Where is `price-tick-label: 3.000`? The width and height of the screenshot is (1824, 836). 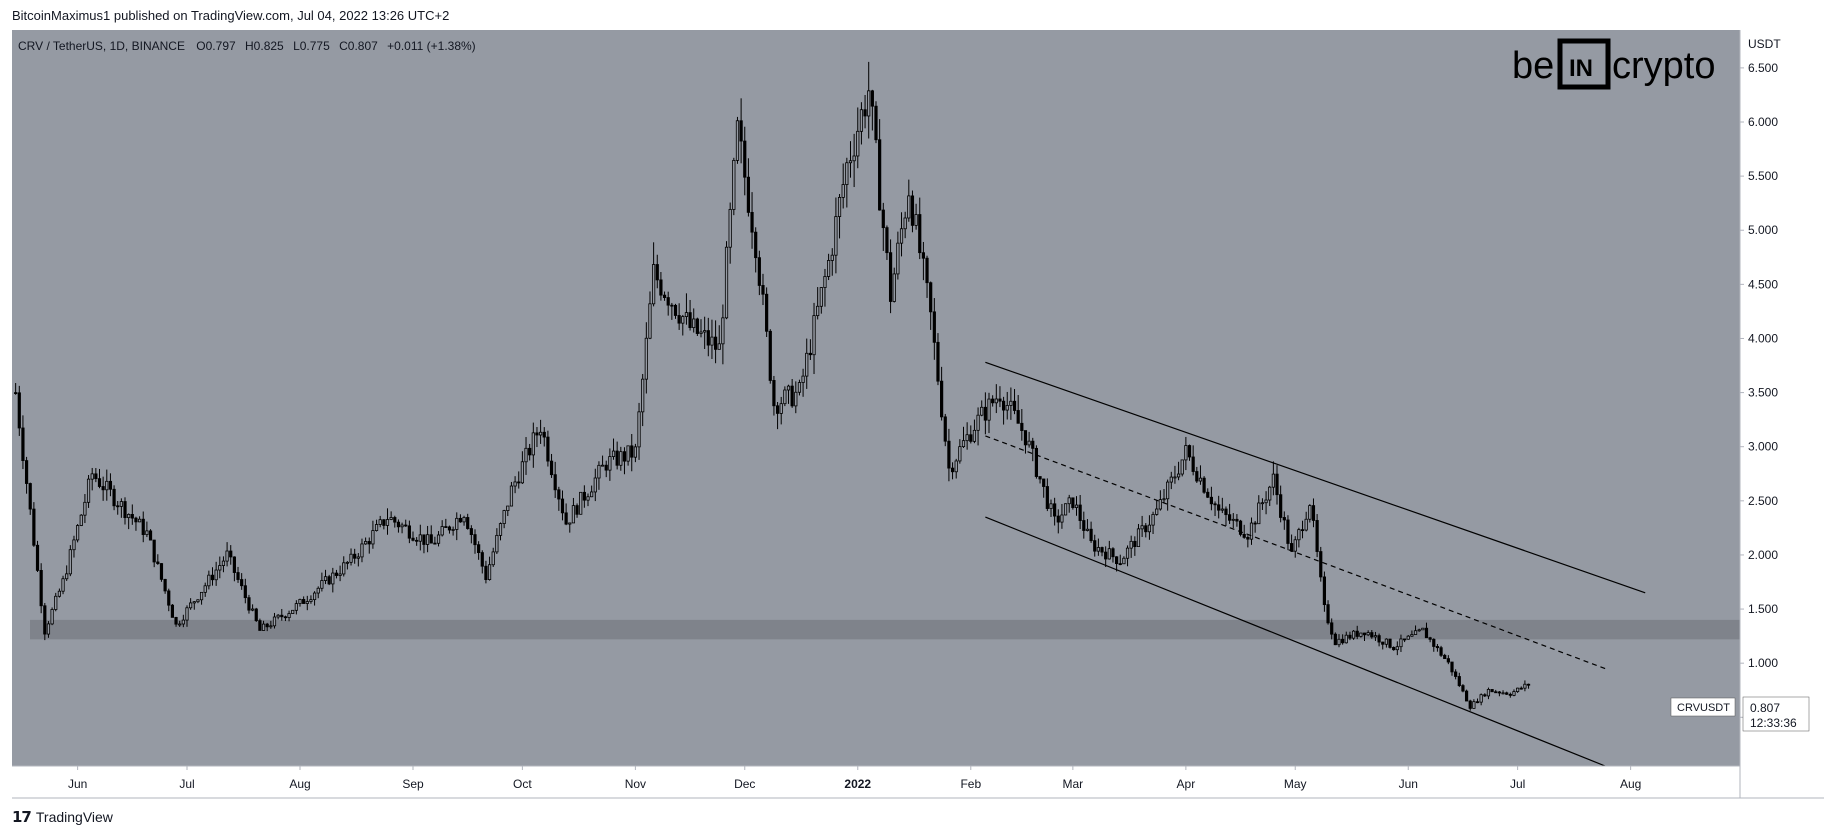
price-tick-label: 3.000 is located at coordinates (1763, 447).